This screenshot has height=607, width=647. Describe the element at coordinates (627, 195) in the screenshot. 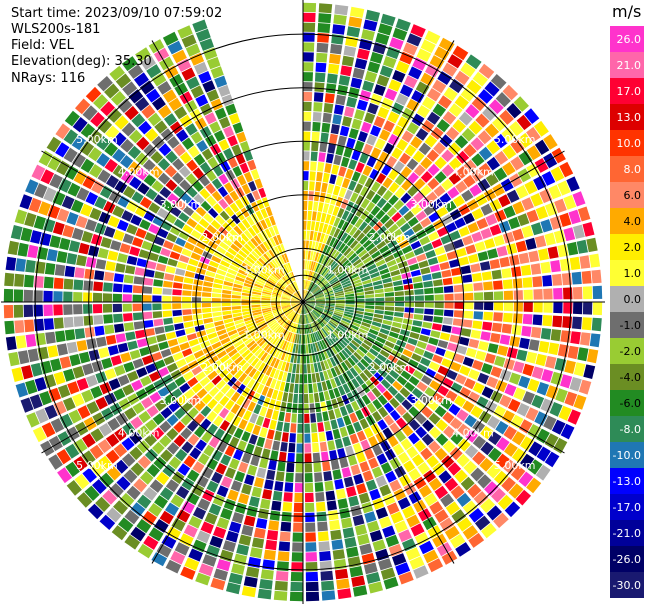

I see `colorbar-swatch` at that location.